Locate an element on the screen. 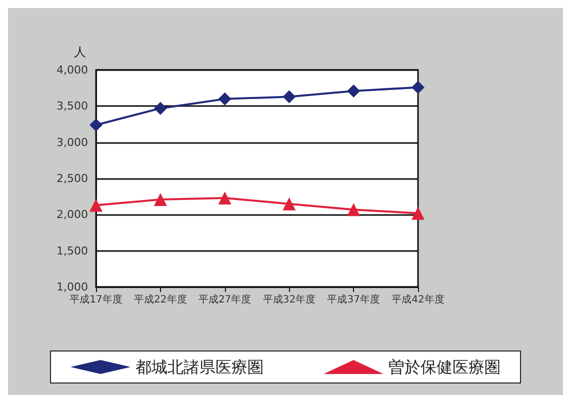 Image resolution: width=571 pixels, height=403 pixels. y-tick-label: 1,500 is located at coordinates (72, 251).